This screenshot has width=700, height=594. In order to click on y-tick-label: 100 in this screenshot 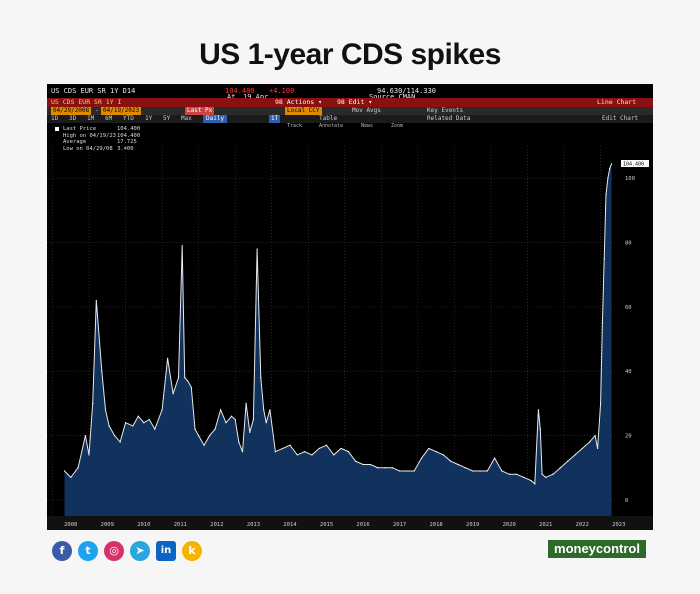, I will do `click(630, 179)`.